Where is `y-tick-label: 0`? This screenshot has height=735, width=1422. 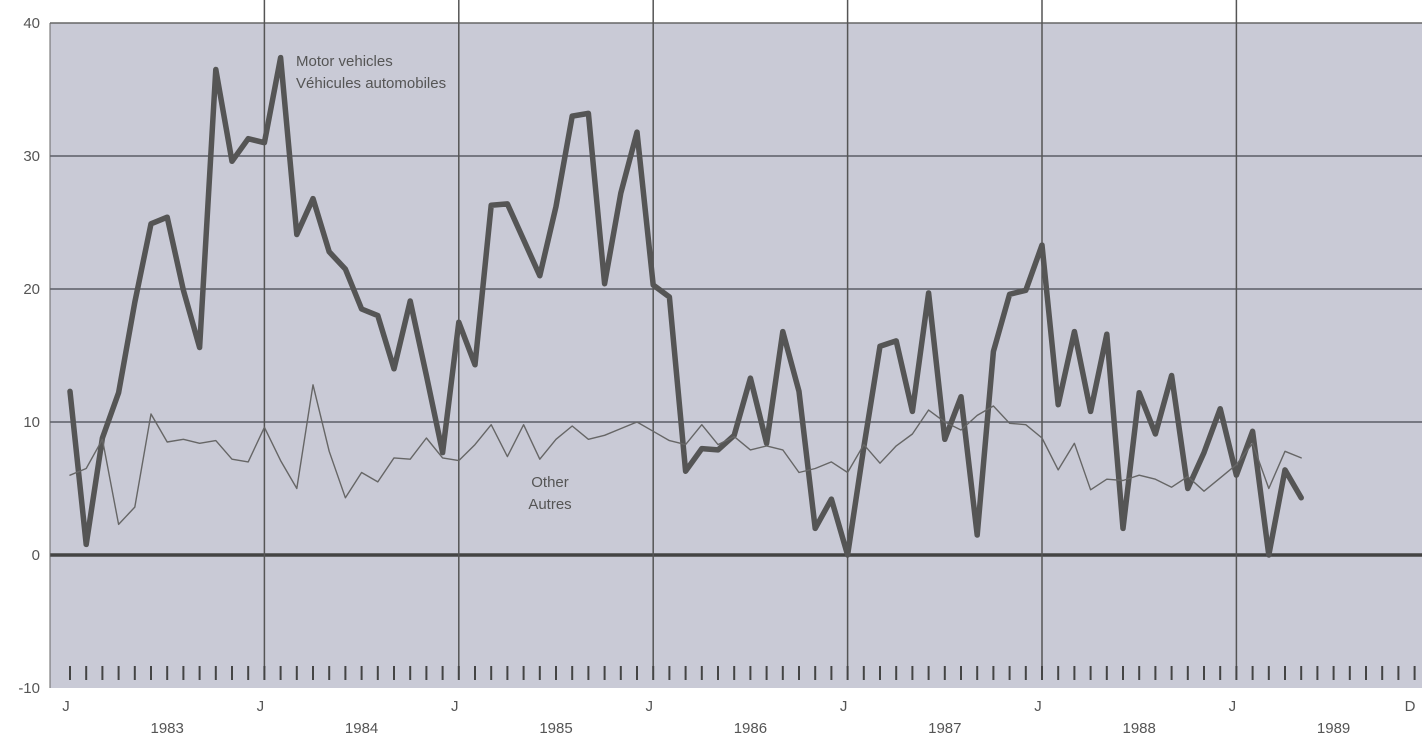
y-tick-label: 0 is located at coordinates (36, 555).